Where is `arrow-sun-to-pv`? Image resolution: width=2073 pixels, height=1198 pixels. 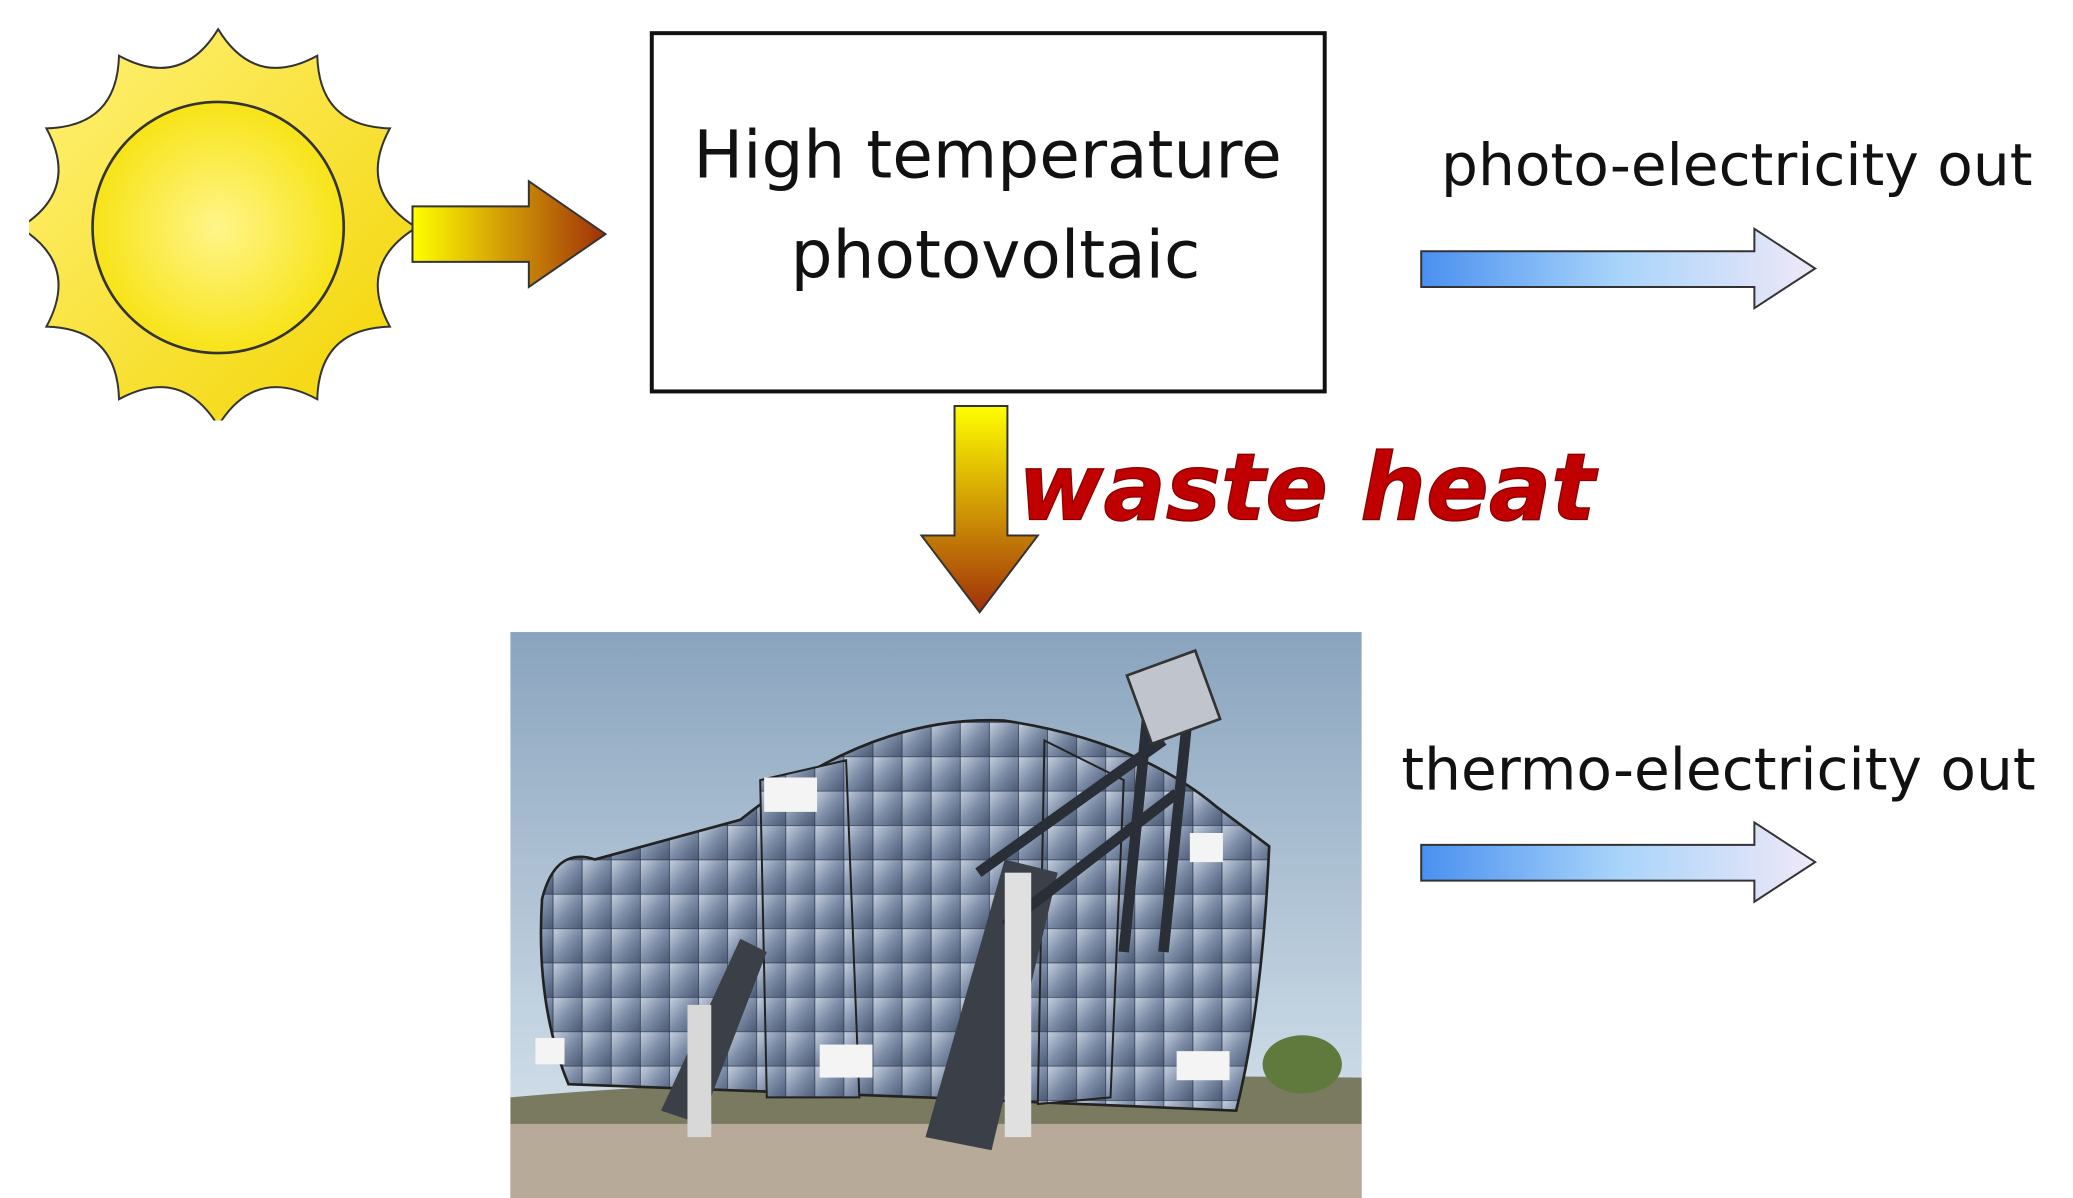 arrow-sun-to-pv is located at coordinates (509, 234).